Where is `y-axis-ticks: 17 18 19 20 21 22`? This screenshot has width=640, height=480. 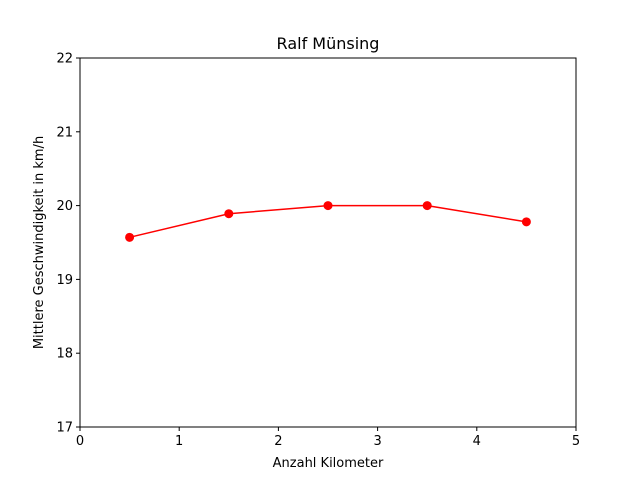 y-axis-ticks: 17 18 19 20 21 22 is located at coordinates (68, 244).